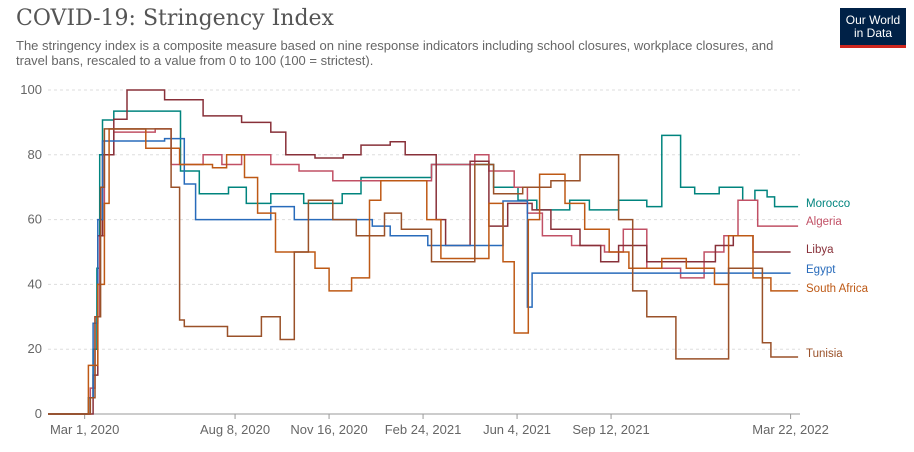  What do you see at coordinates (35, 283) in the screenshot?
I see `y-tick-label: 40` at bounding box center [35, 283].